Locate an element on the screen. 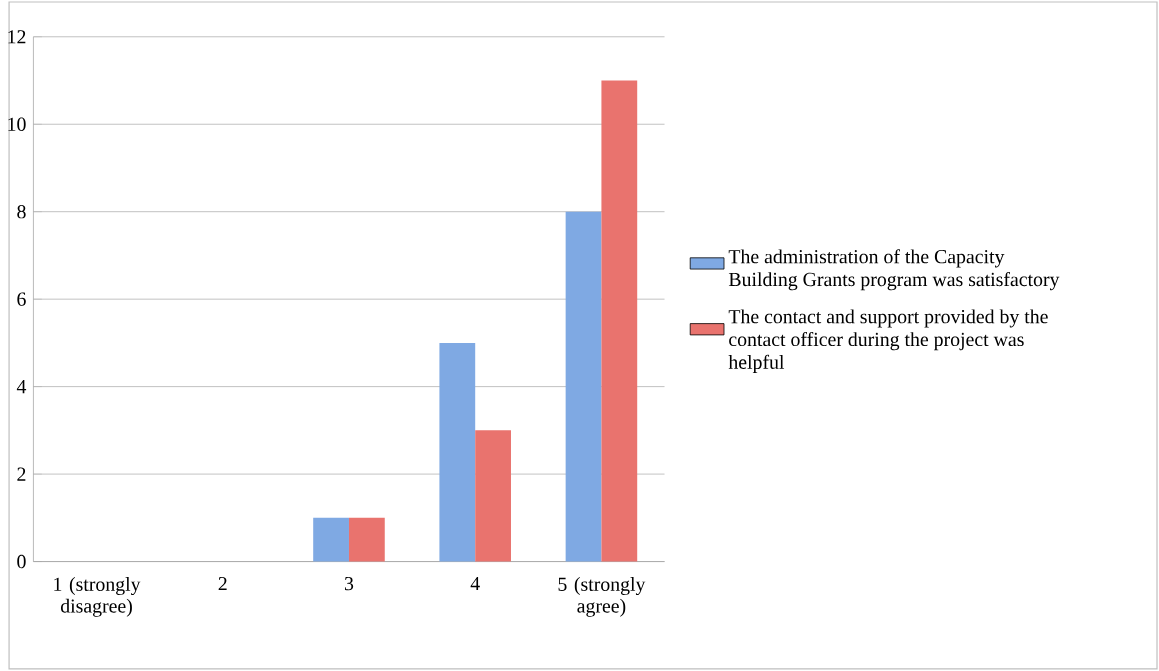  x-tick-label: 2 is located at coordinates (222, 584).